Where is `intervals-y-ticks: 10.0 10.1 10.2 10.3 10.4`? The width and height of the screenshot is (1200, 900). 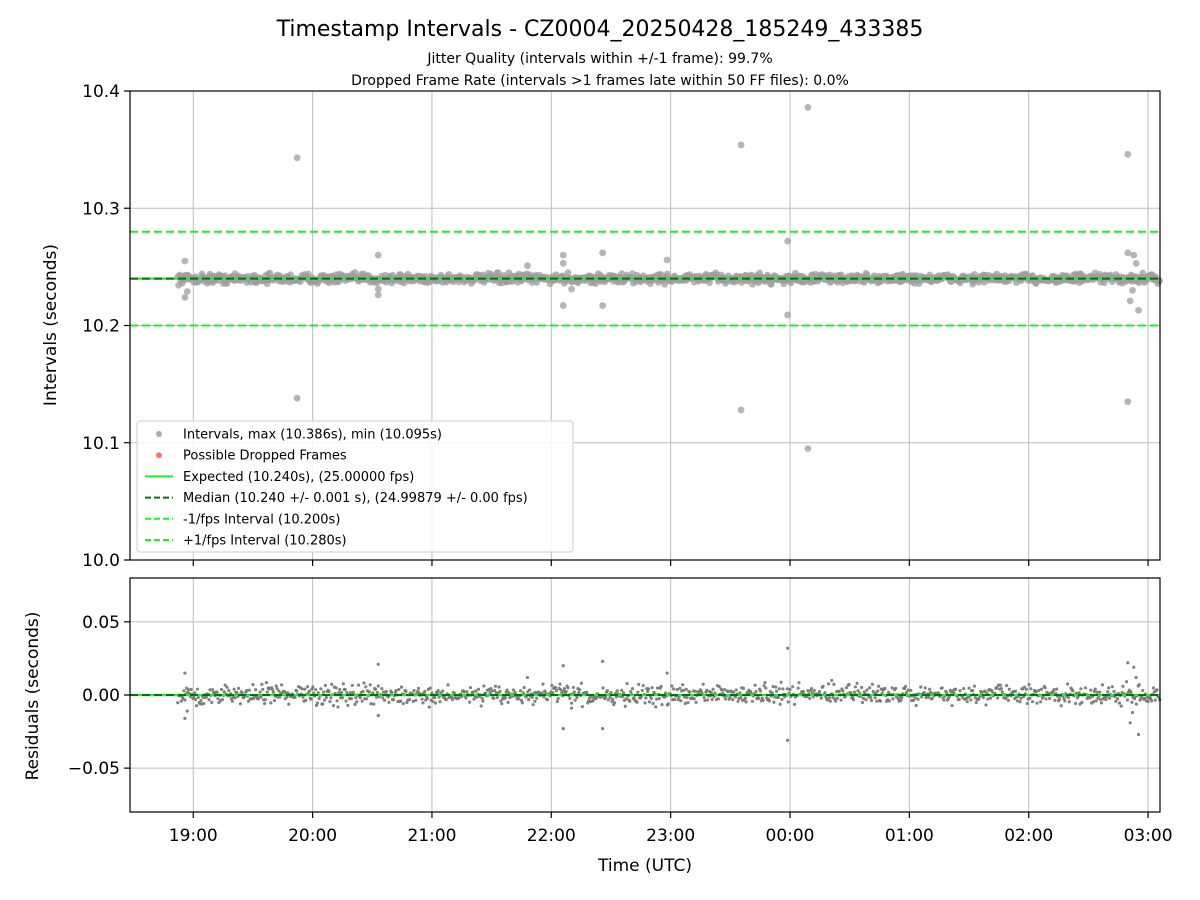
intervals-y-ticks: 10.0 10.1 10.2 10.3 10.4 is located at coordinates (106, 326).